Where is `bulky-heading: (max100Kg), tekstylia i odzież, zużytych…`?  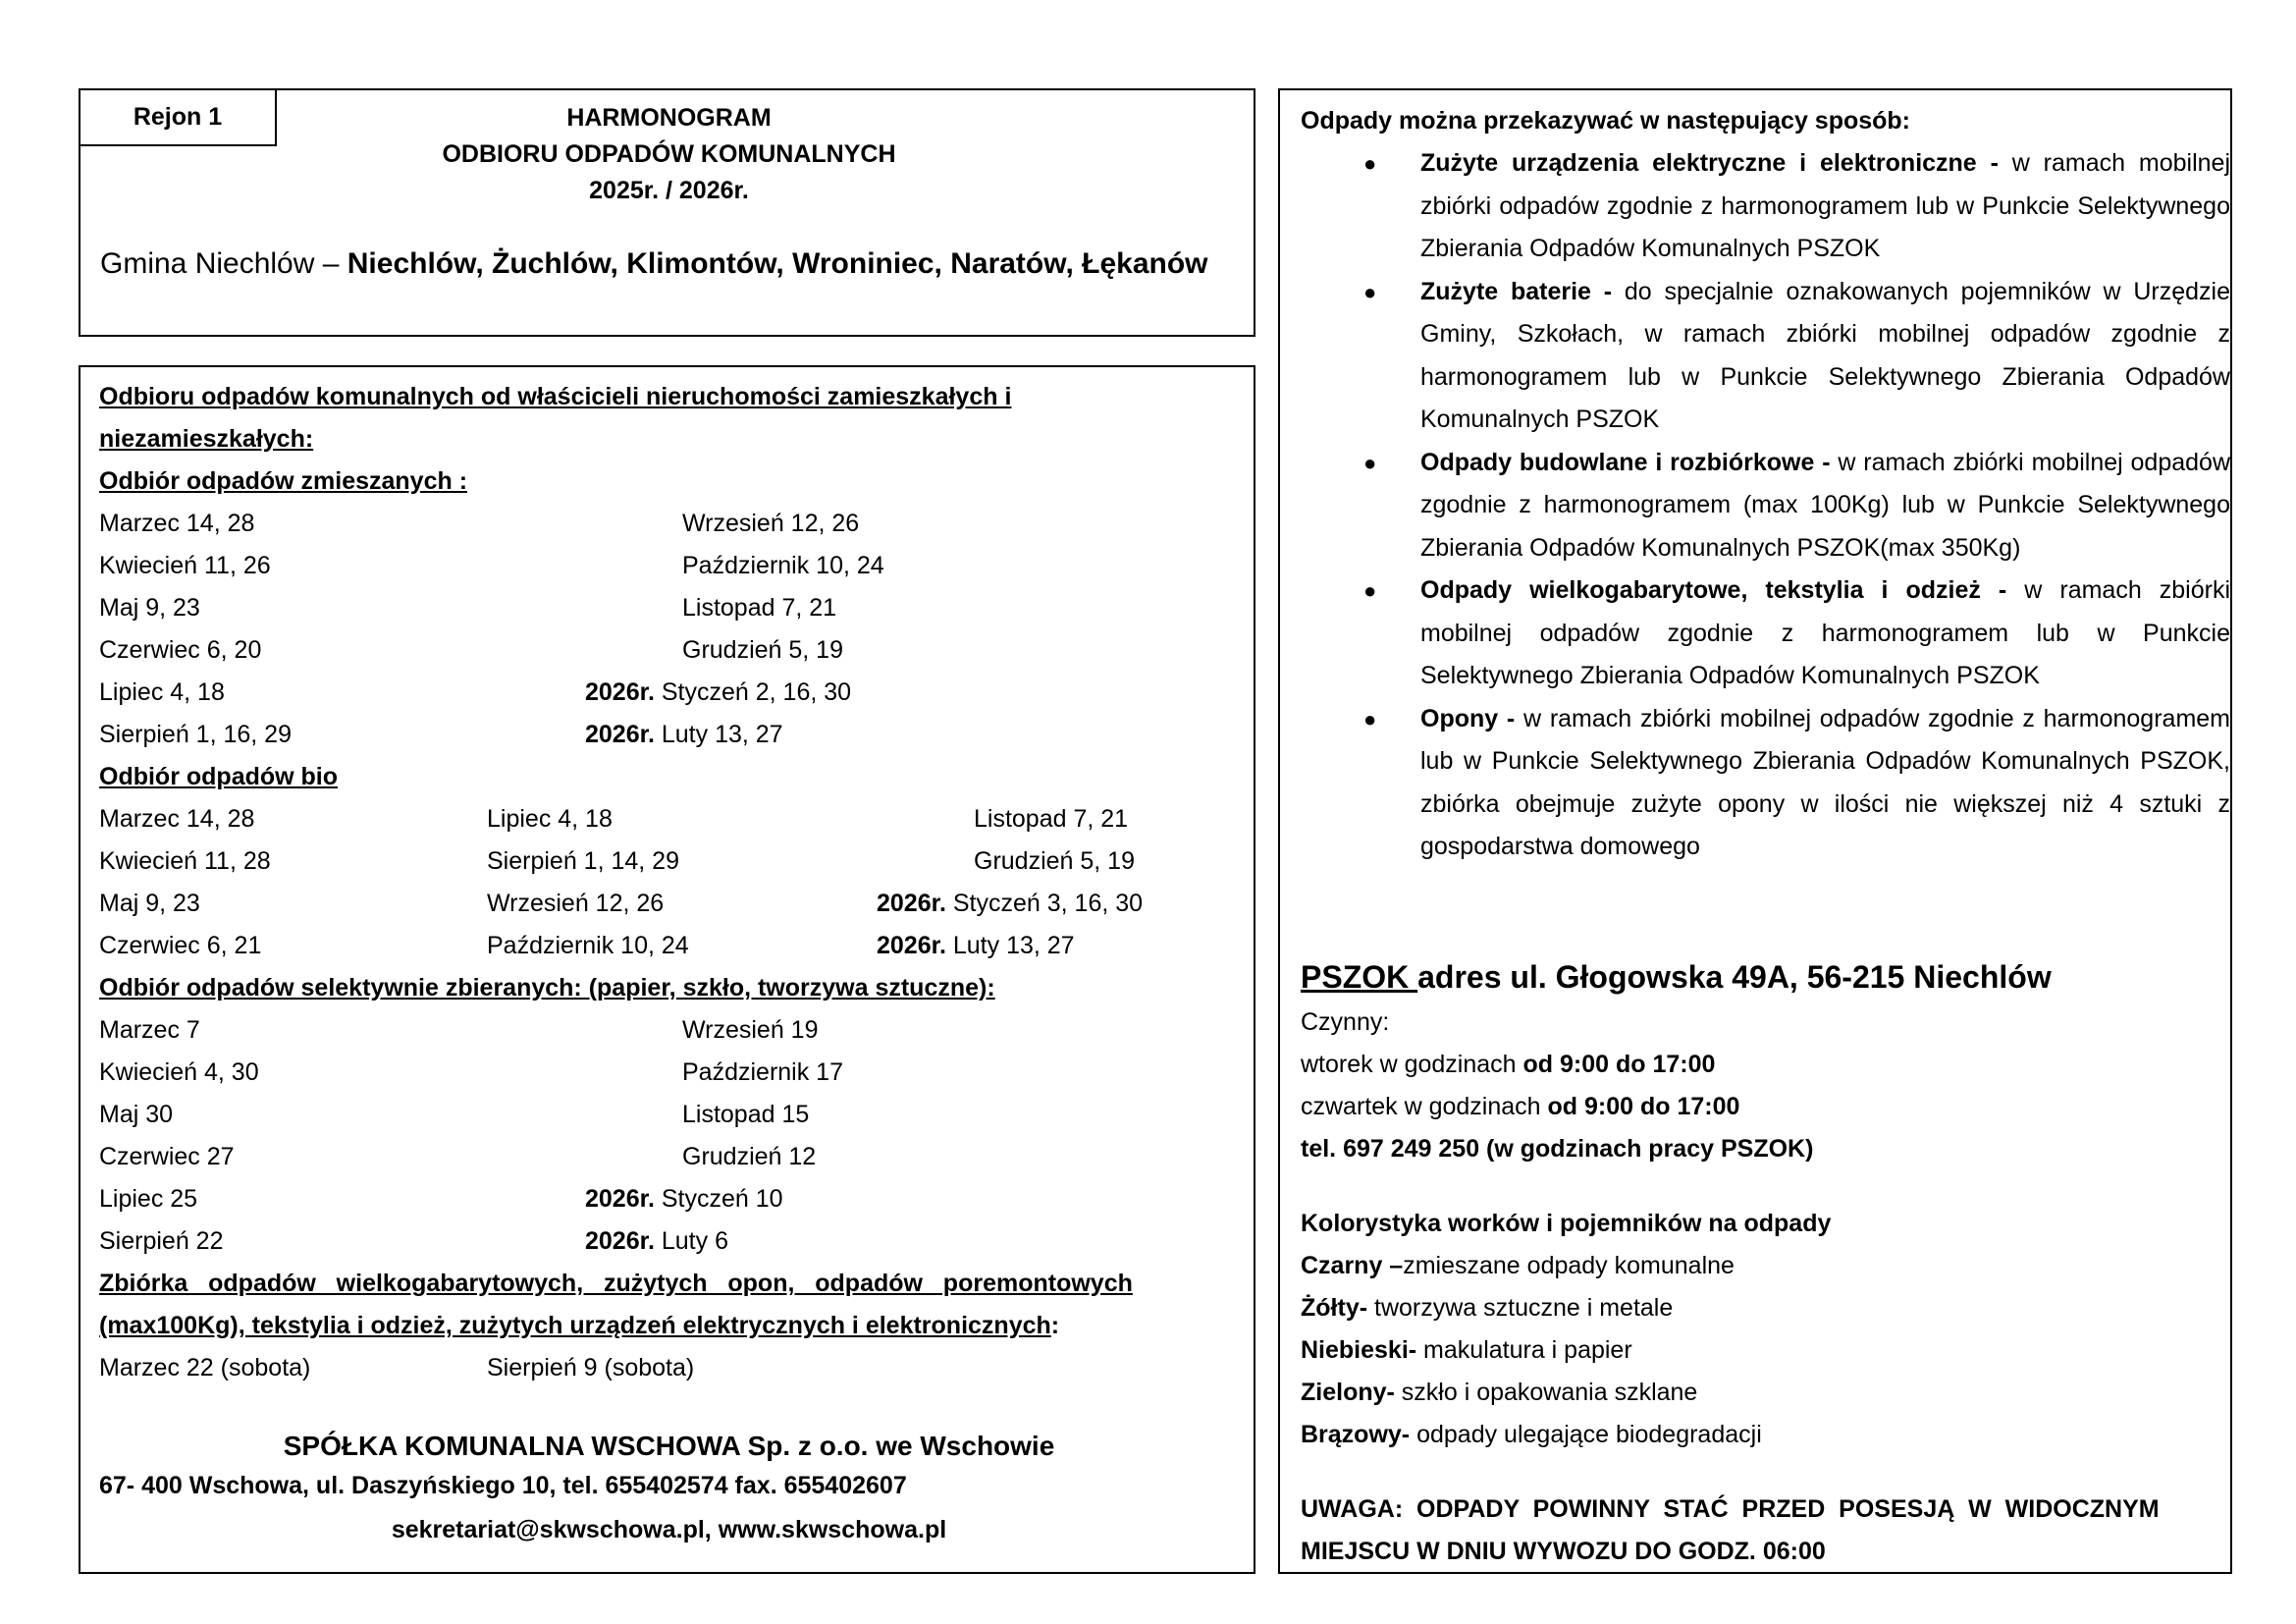 bulky-heading: (max100Kg), tekstylia i odzież, zużytych… is located at coordinates (666, 1326).